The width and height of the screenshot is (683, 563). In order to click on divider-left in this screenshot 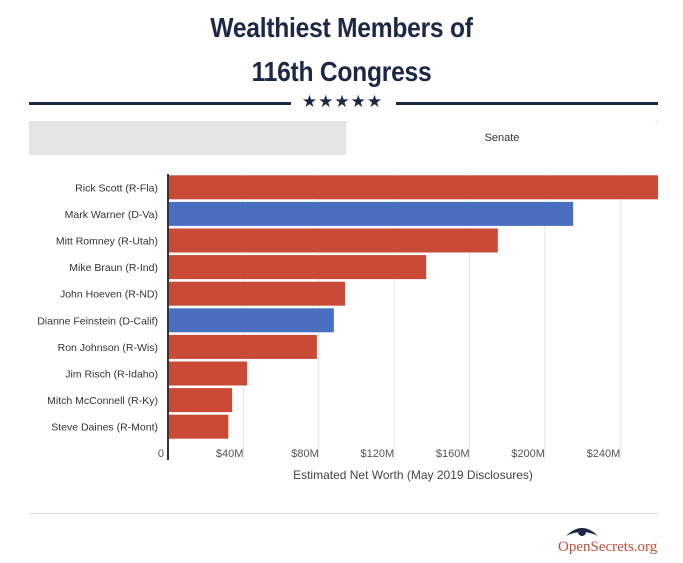, I will do `click(160, 103)`.